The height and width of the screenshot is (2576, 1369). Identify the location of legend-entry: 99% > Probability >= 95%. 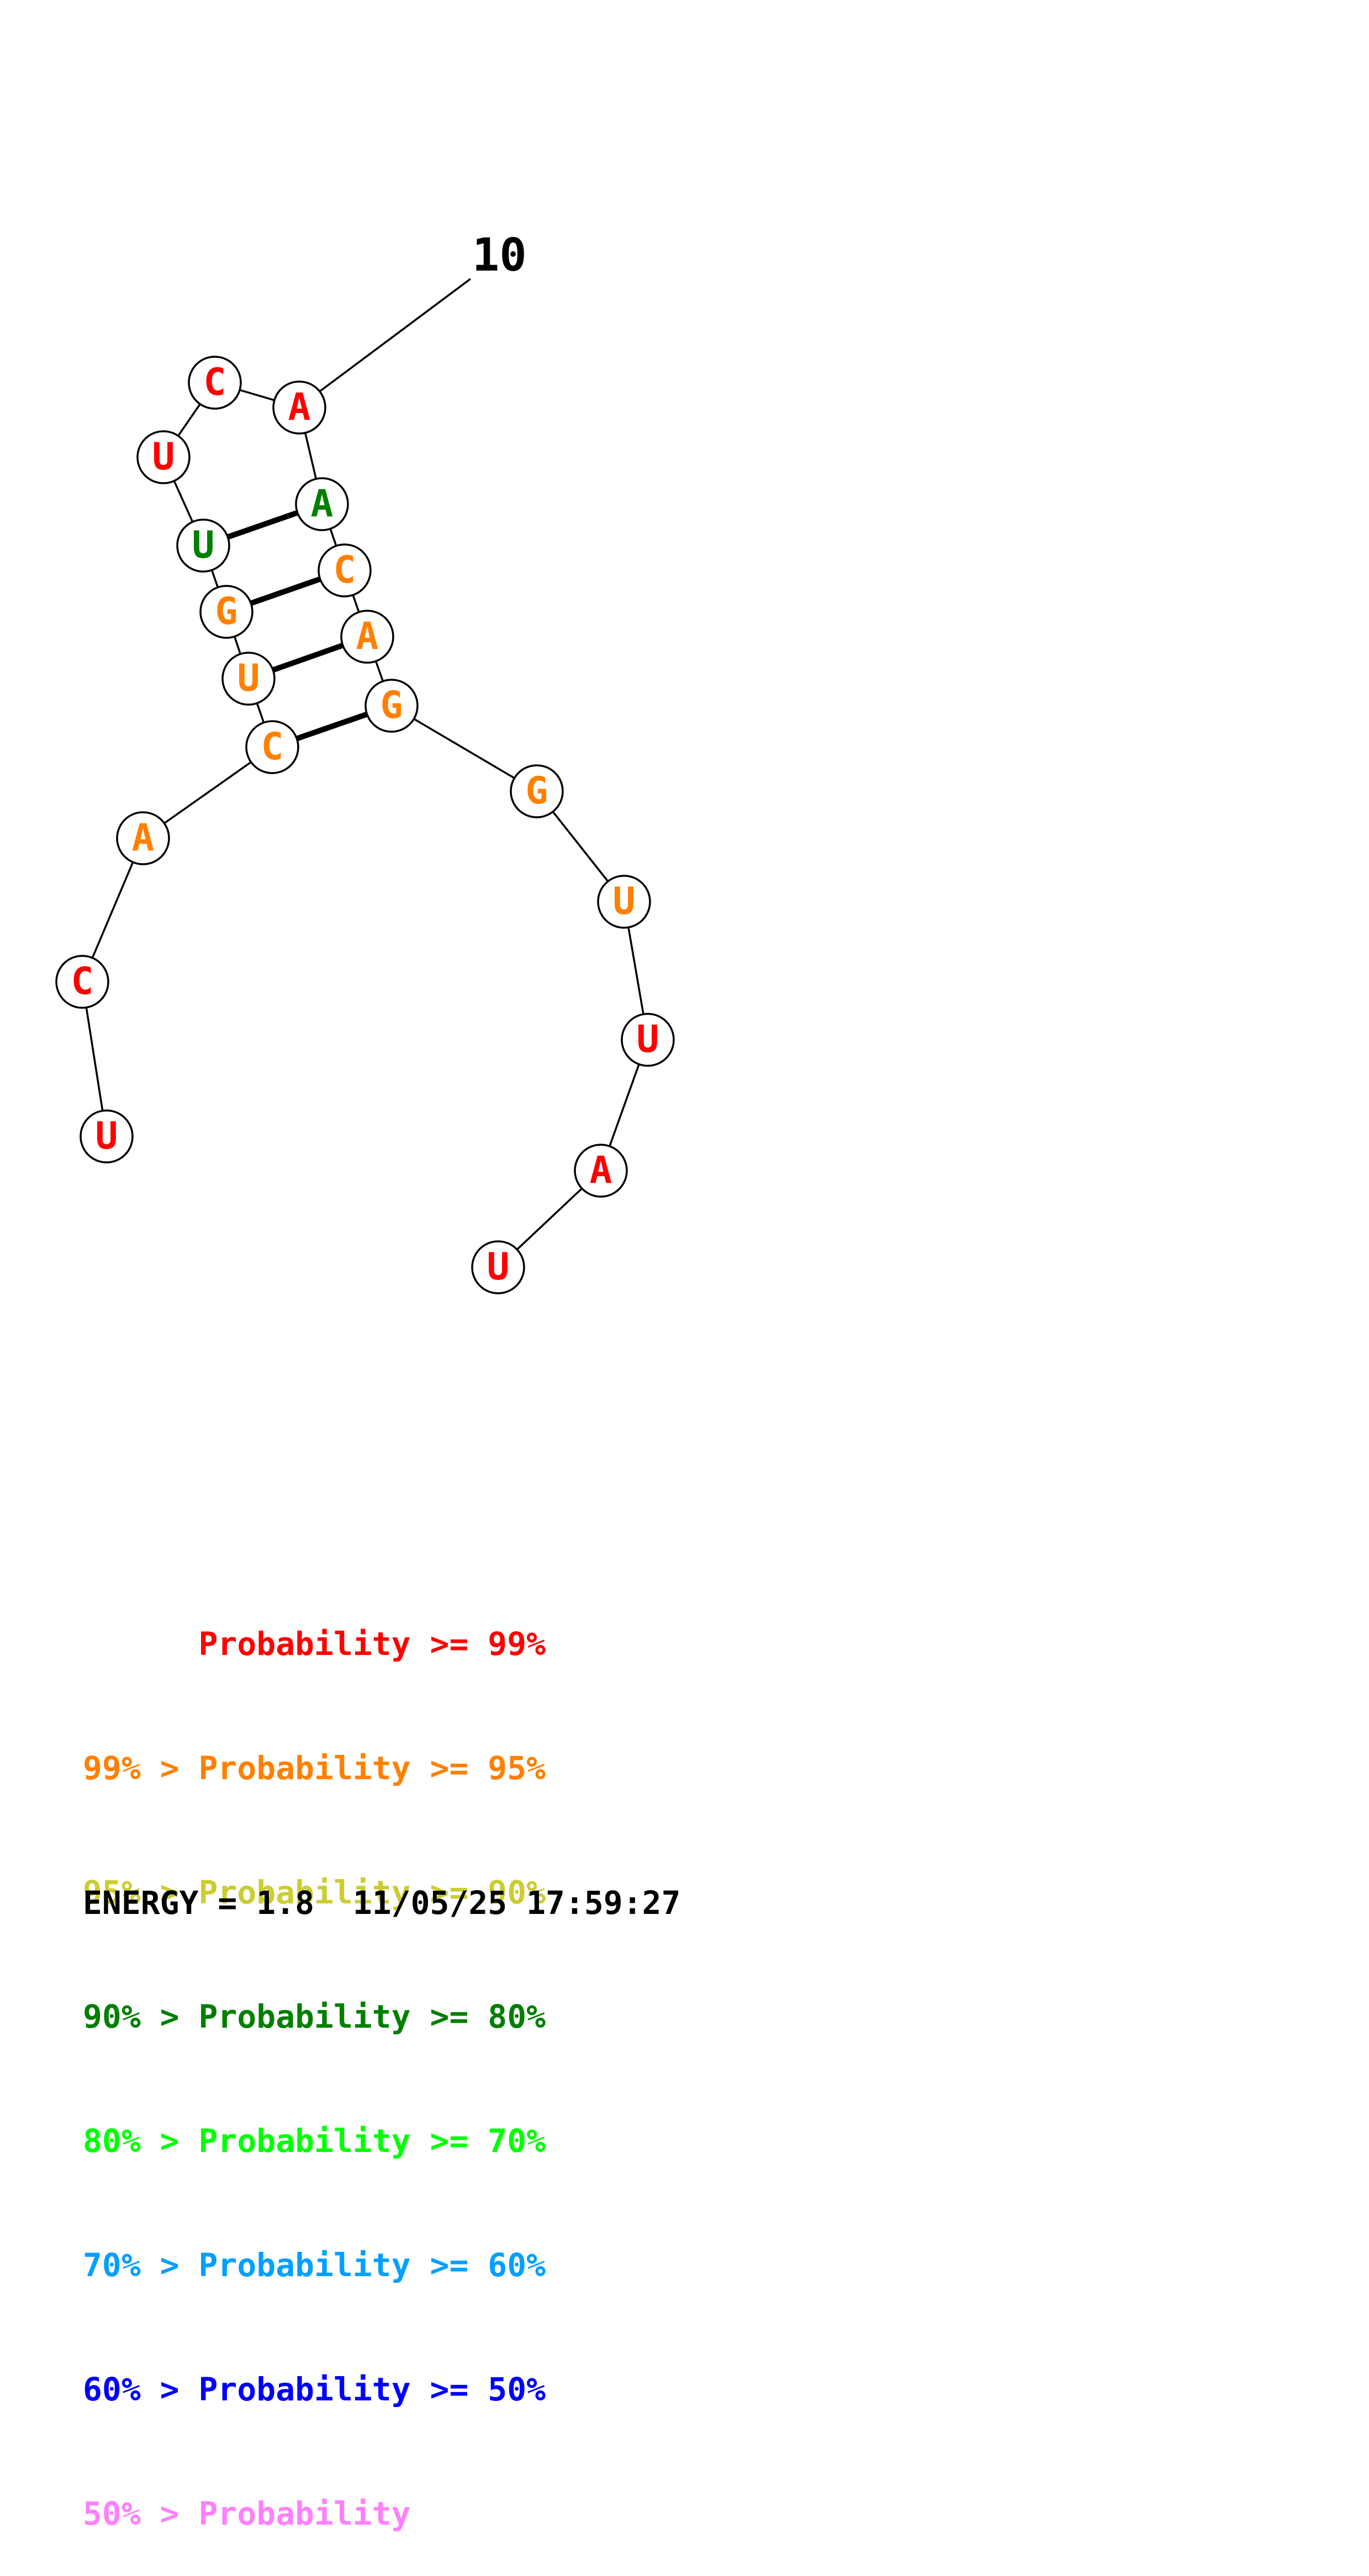
(314, 1768).